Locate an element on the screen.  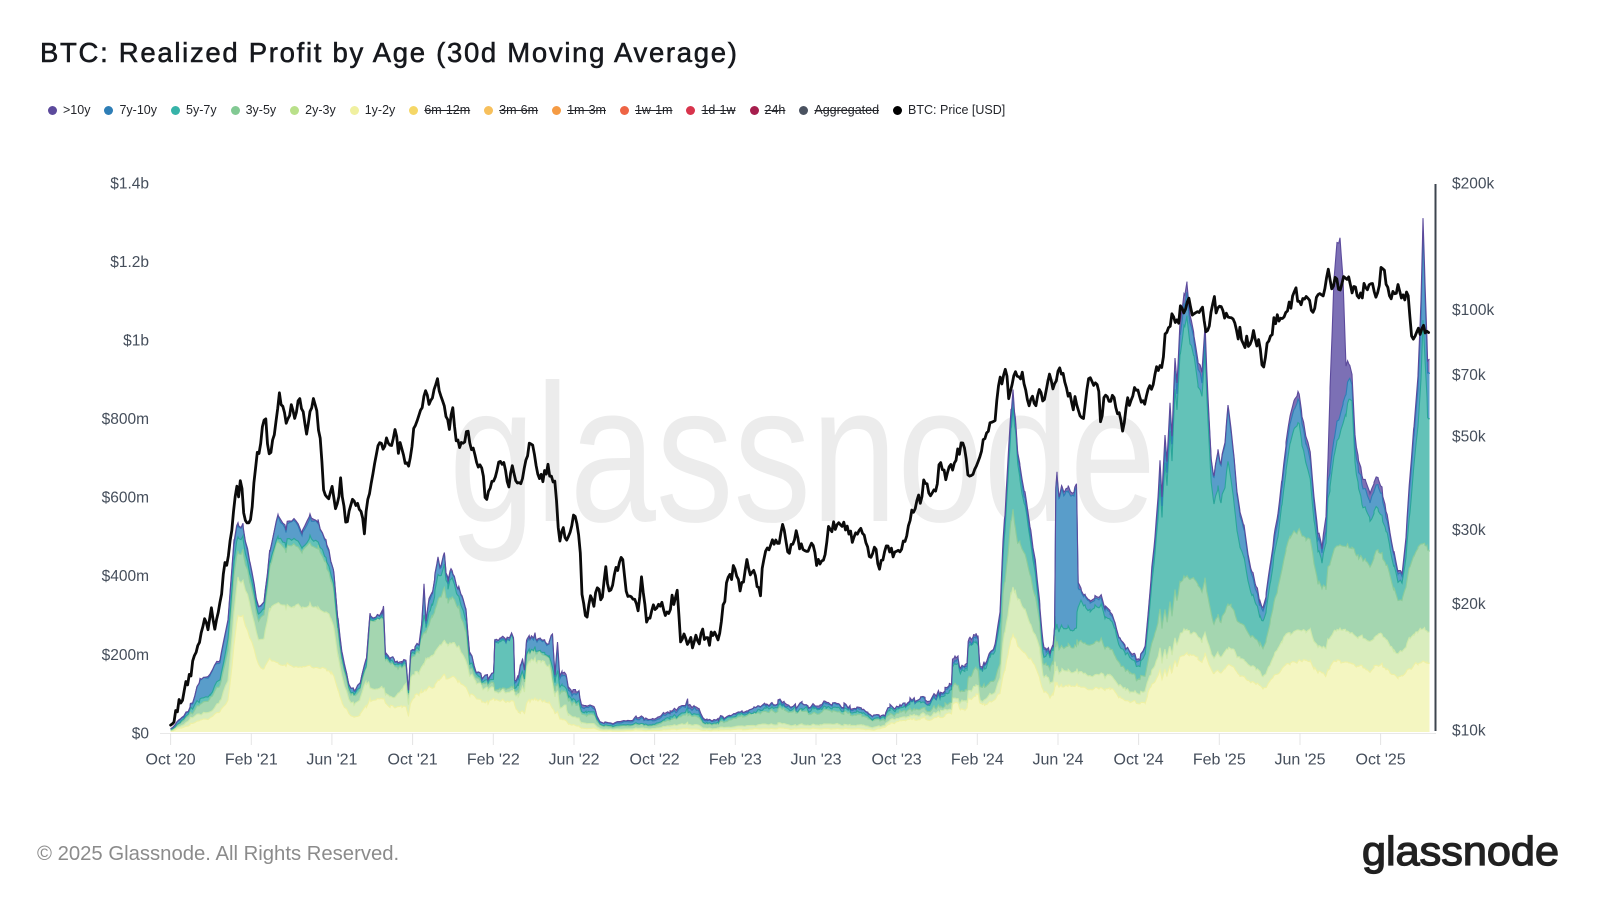
svg-text: $10k is located at coordinates (1469, 731).